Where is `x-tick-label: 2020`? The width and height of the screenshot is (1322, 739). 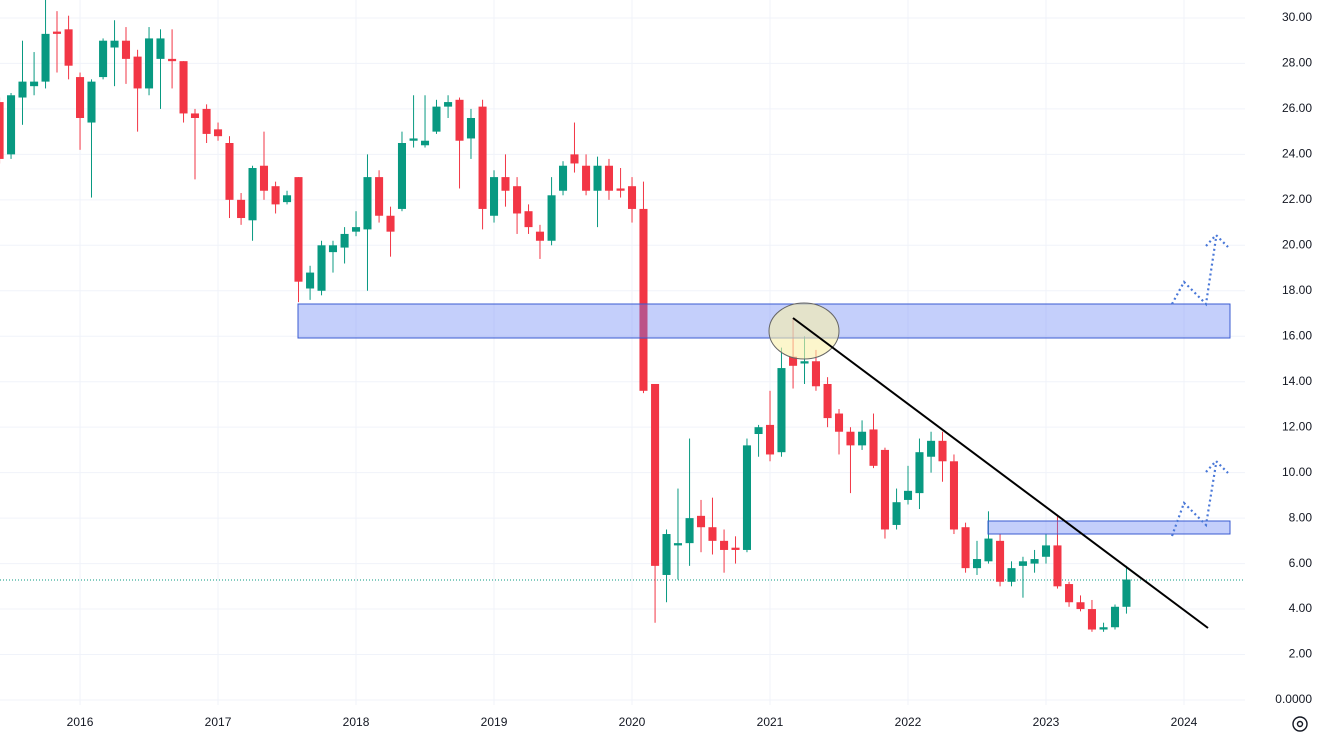 x-tick-label: 2020 is located at coordinates (632, 722).